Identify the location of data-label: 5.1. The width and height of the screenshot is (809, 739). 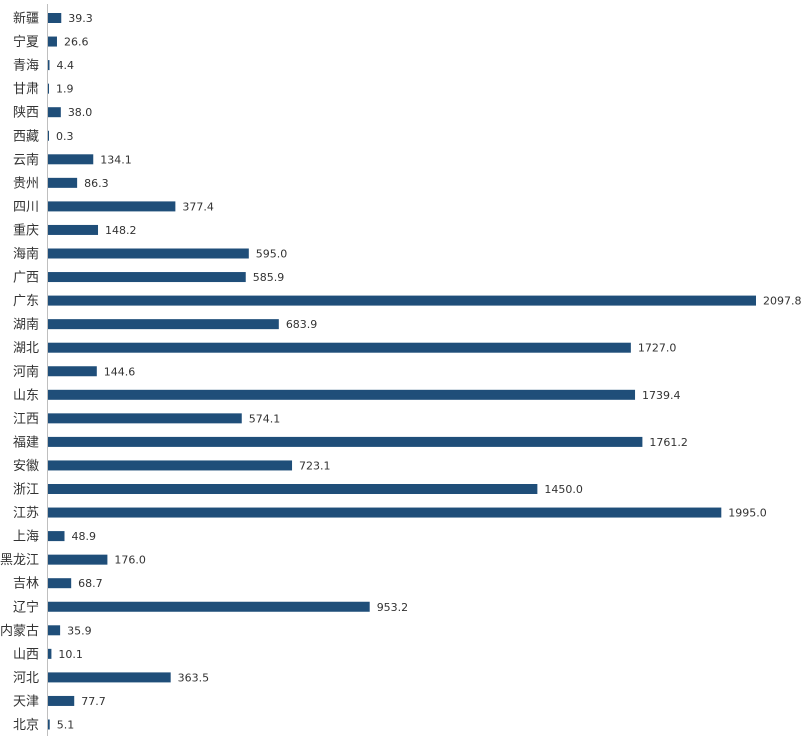
(66, 725).